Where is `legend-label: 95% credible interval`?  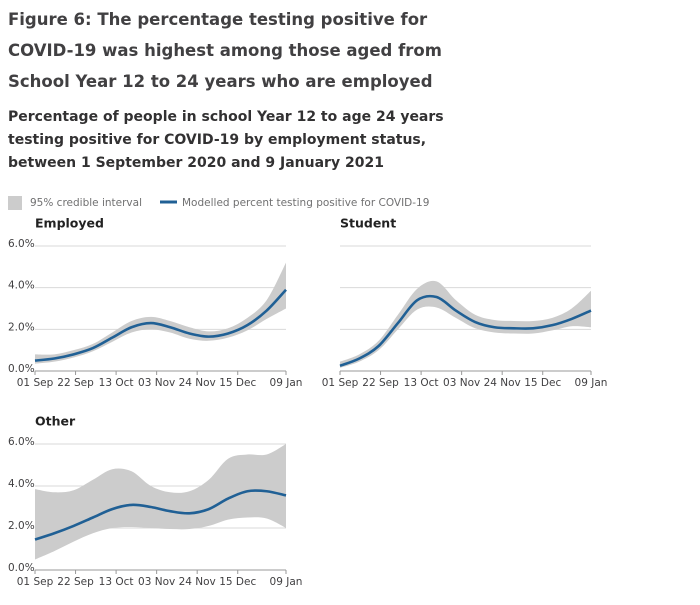 legend-label: 95% credible interval is located at coordinates (86, 203).